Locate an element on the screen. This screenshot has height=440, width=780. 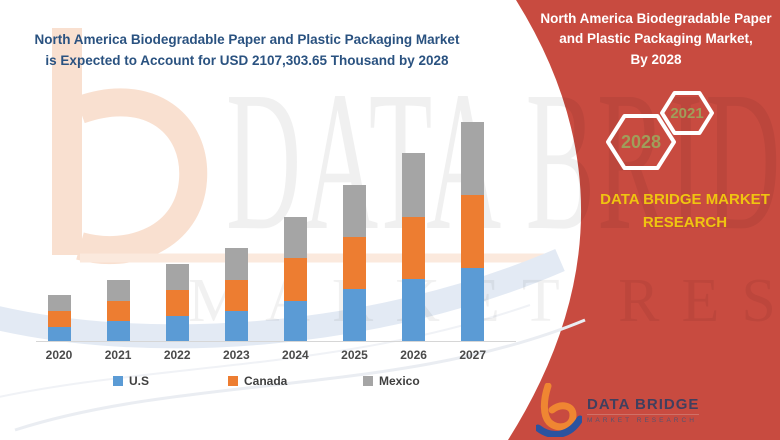
databridge-logo-icon is located at coordinates (559, 410).